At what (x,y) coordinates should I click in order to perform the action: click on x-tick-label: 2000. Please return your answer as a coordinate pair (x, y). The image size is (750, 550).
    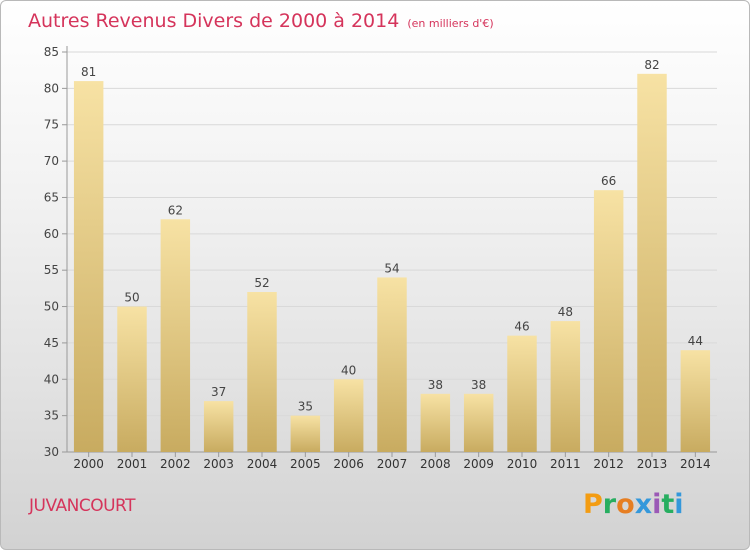
    Looking at the image, I should click on (88, 464).